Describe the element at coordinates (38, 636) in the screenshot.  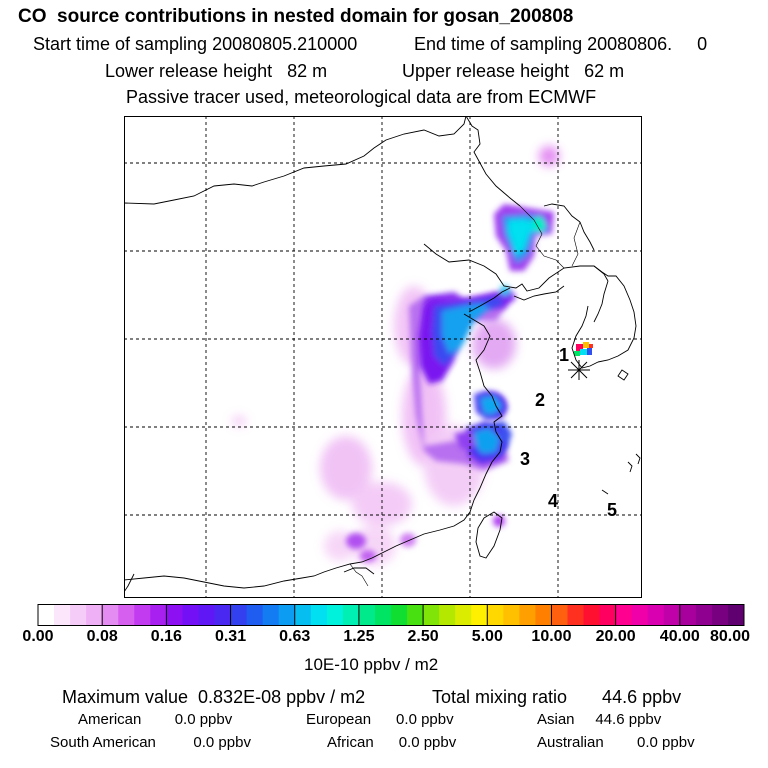
I see `colorbar-tick-label: 0.00` at that location.